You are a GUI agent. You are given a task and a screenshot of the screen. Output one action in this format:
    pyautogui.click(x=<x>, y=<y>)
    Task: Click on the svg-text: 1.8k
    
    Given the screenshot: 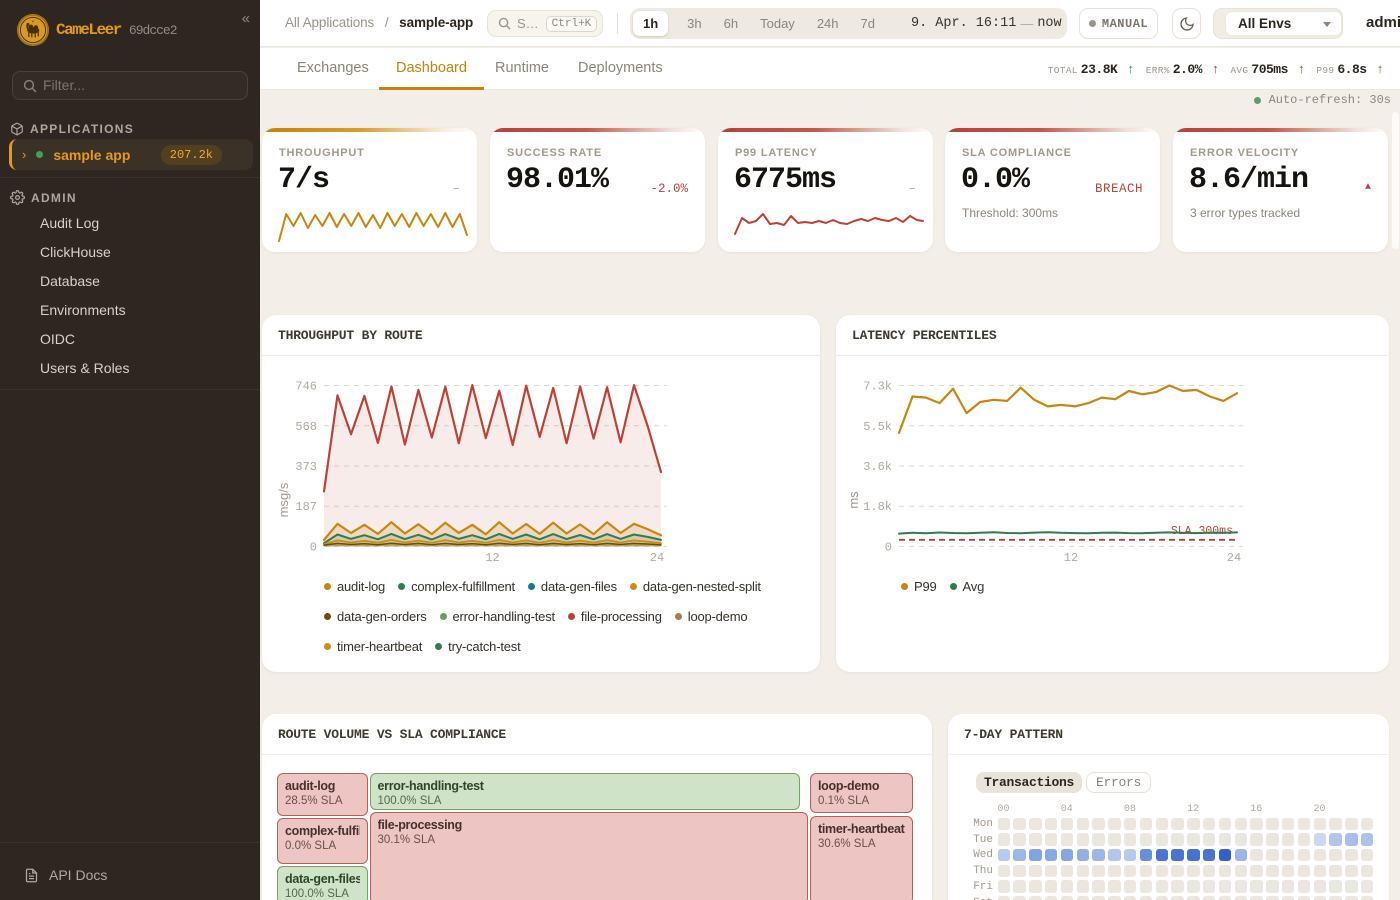 What is the action you would take?
    pyautogui.click(x=877, y=507)
    